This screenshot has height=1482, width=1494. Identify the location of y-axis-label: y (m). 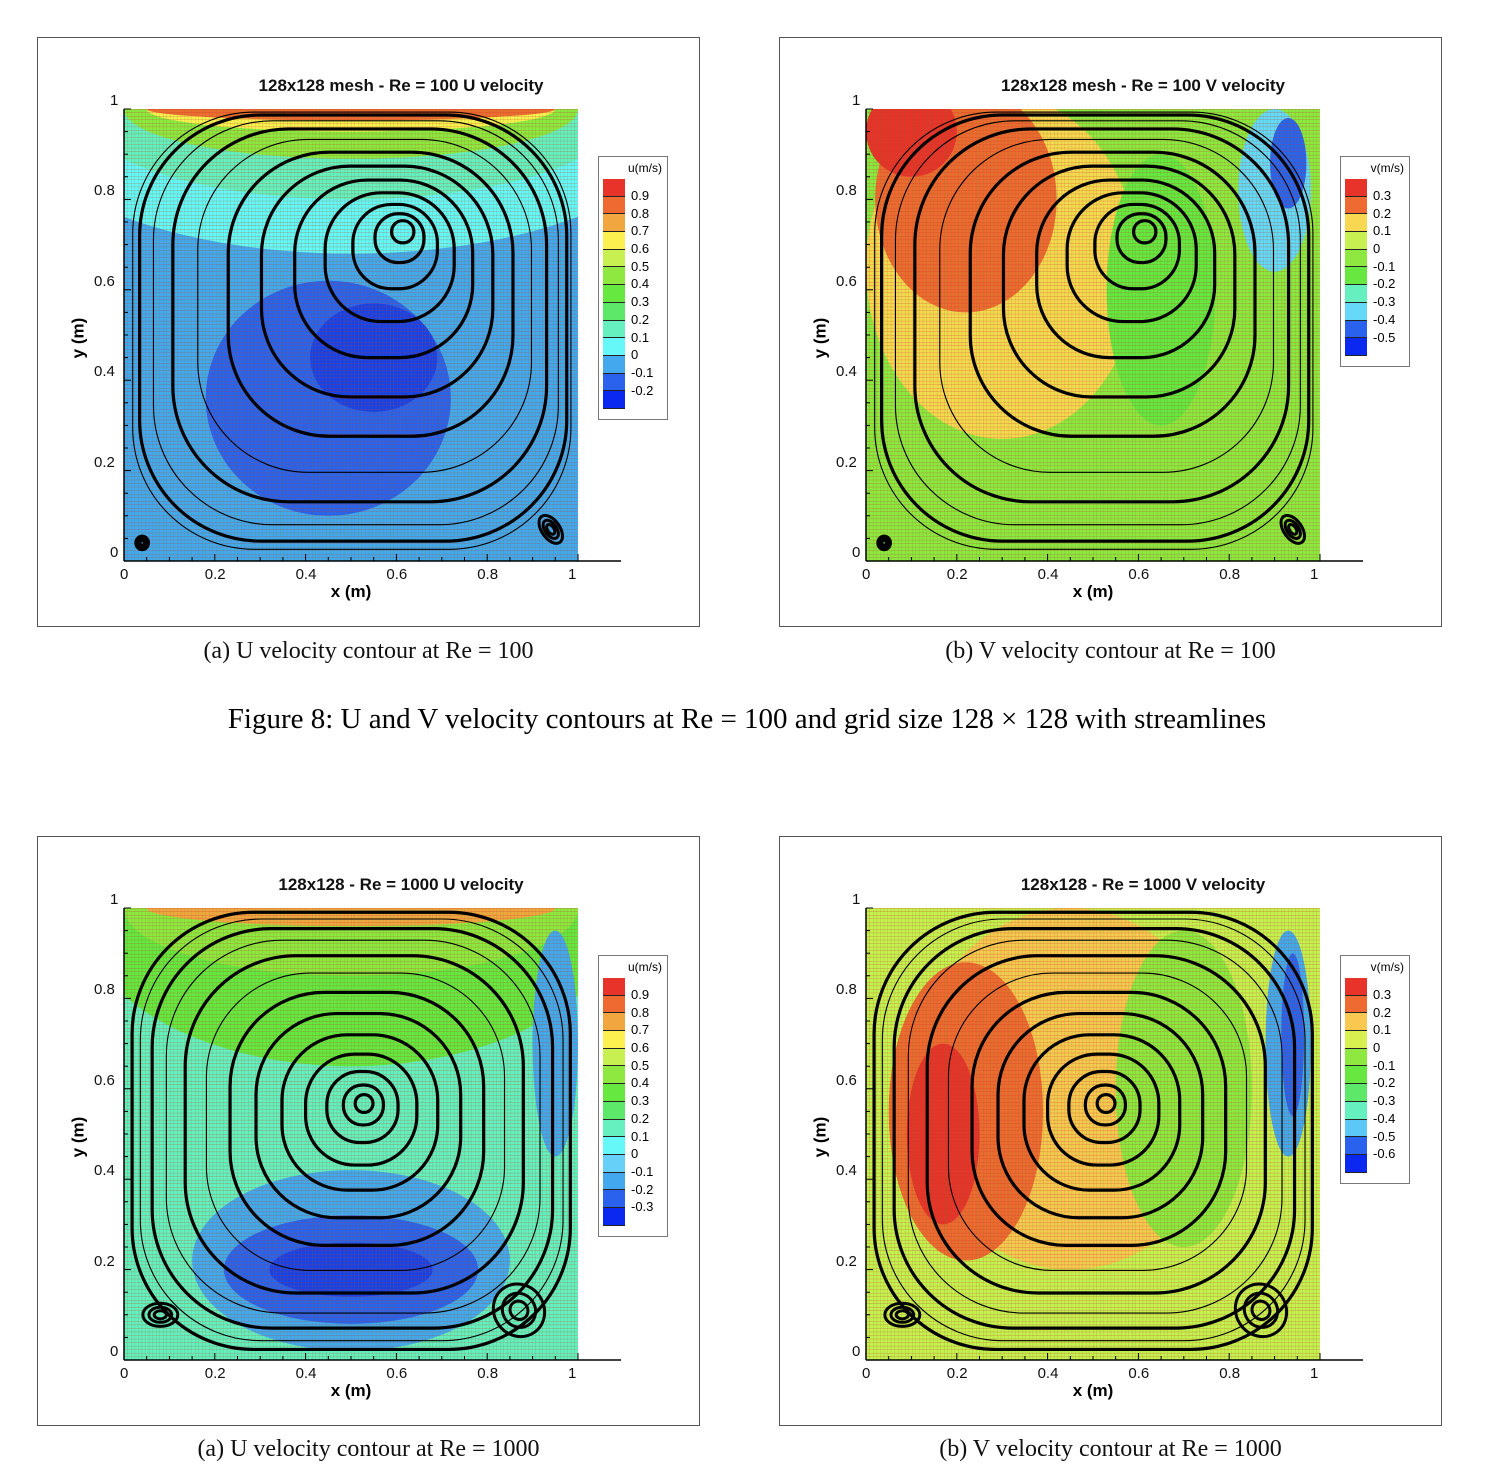
(820, 1137).